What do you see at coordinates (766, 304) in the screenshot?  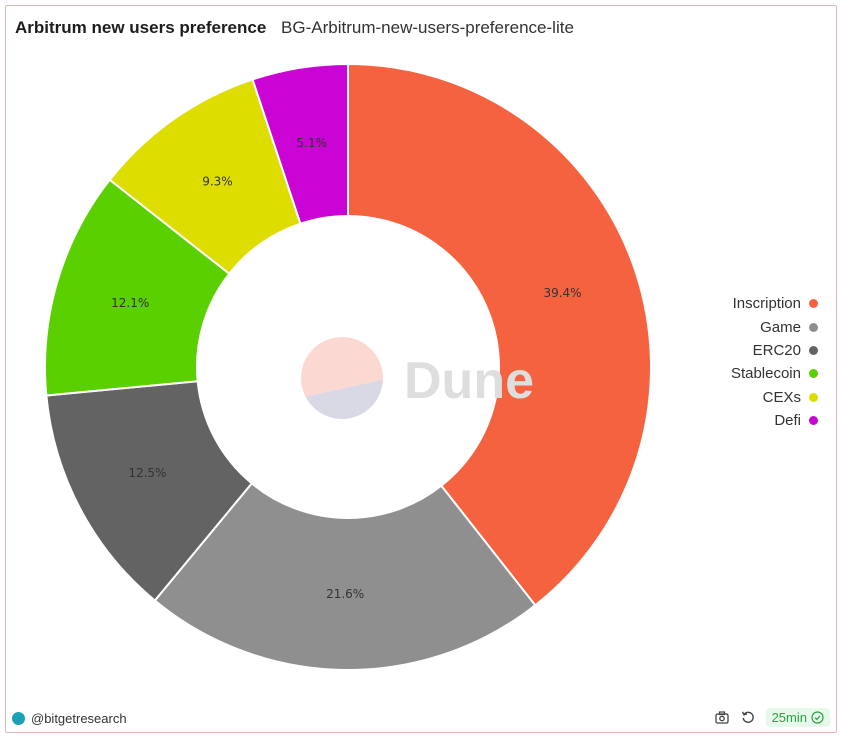 I see `legend-label: Inscription` at bounding box center [766, 304].